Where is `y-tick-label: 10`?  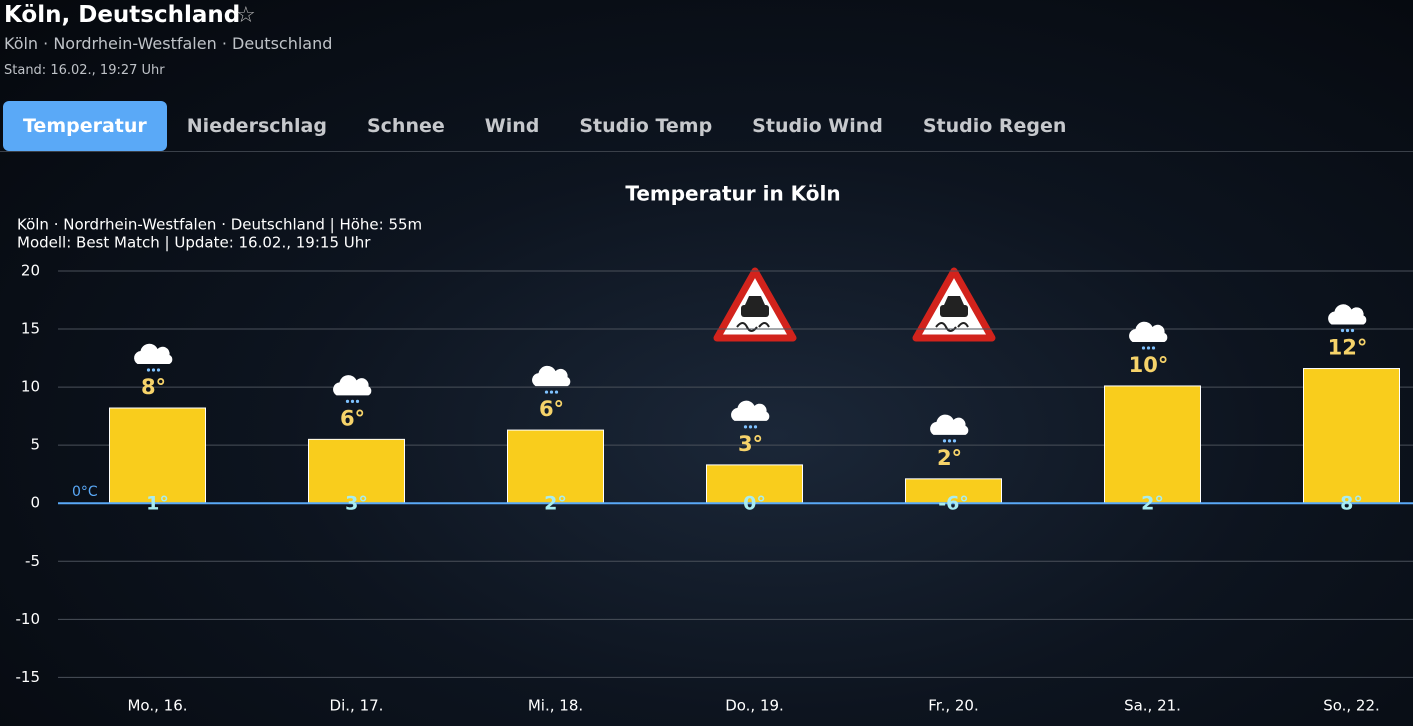
y-tick-label: 10 is located at coordinates (30, 387).